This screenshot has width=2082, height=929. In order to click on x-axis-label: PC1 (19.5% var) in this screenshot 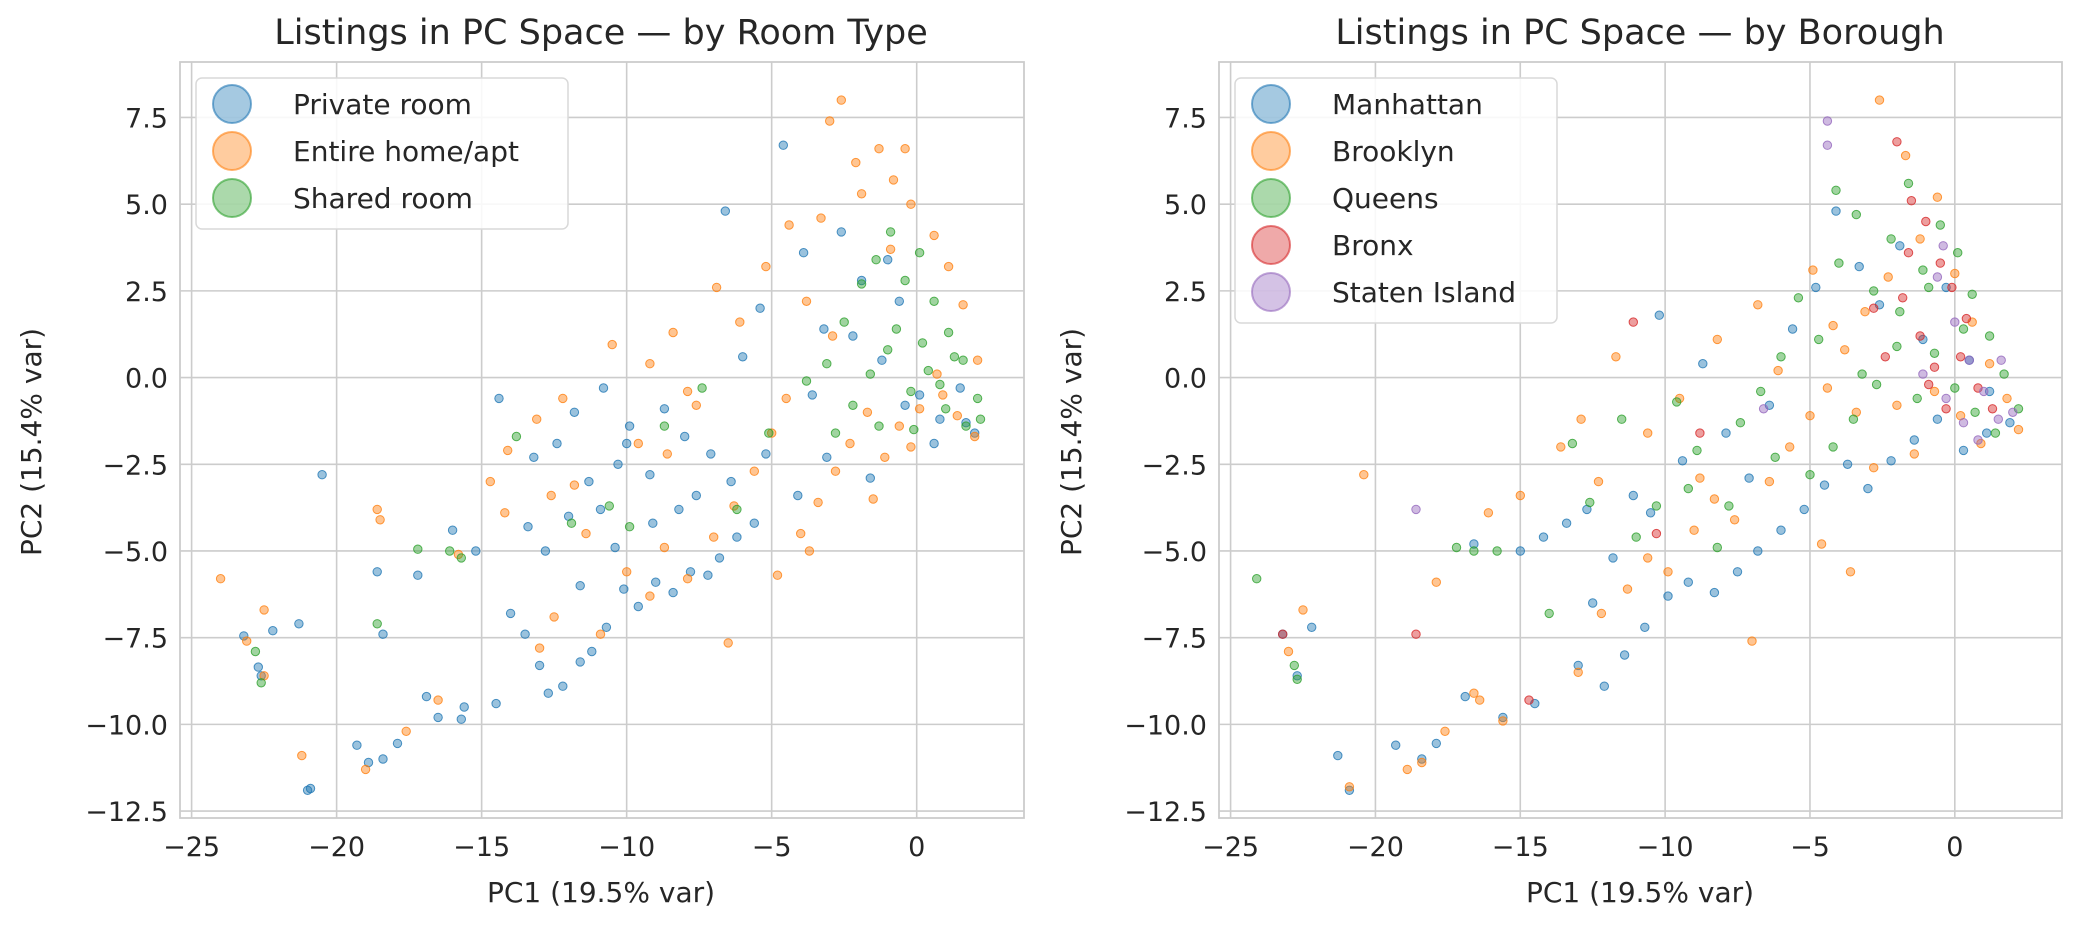, I will do `click(1640, 892)`.